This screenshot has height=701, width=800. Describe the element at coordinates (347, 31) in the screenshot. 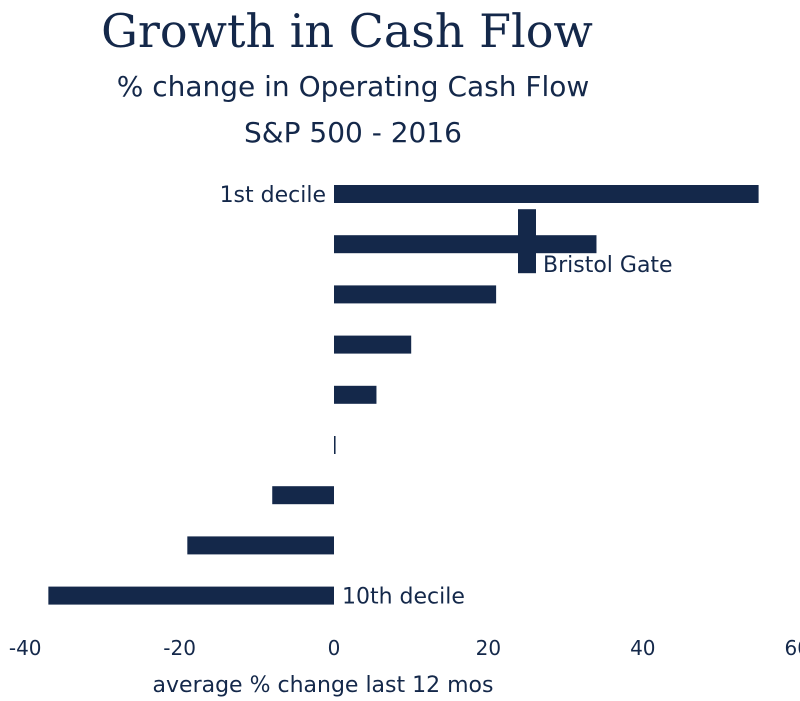

I see `chart-title: Growth in Cash Flow` at that location.